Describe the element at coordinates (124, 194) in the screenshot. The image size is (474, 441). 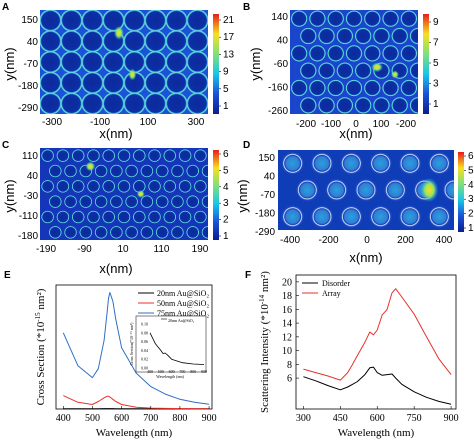
I see `heatmap-c-background` at that location.